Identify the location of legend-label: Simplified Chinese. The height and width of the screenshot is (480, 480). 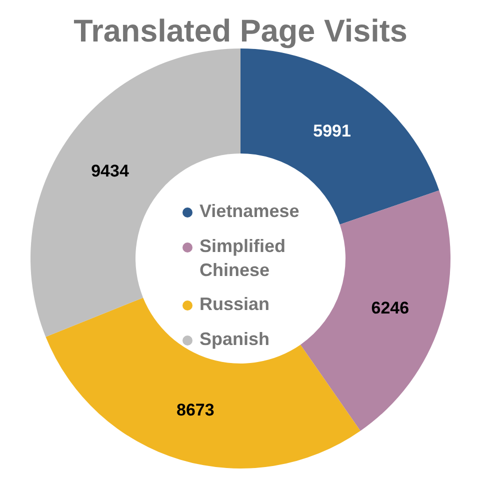
(243, 258).